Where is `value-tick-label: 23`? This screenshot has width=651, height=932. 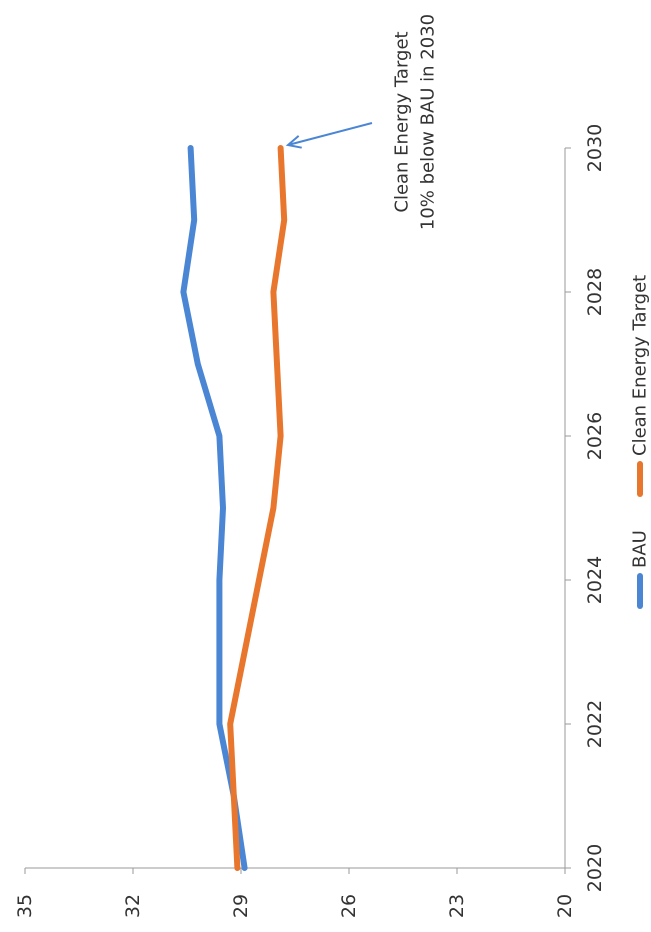
value-tick-label: 23 is located at coordinates (457, 906).